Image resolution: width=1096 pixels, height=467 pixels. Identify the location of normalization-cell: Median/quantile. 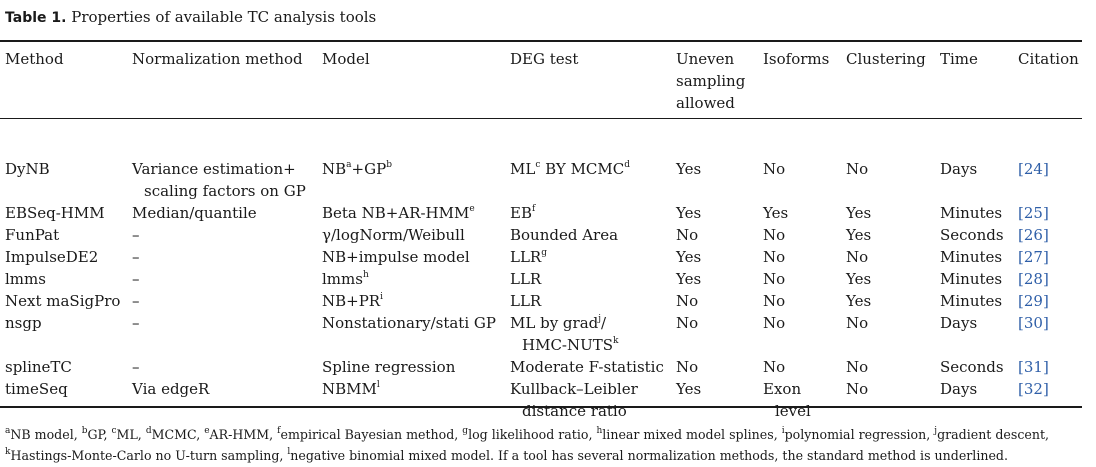
(222, 213).